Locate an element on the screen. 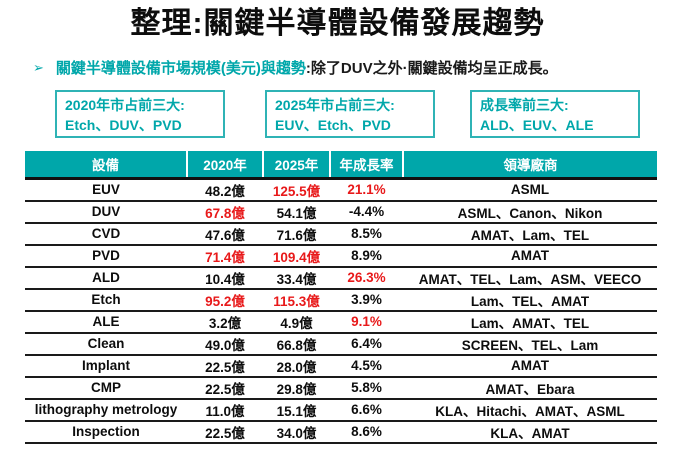 Image resolution: width=675 pixels, height=472 pixels. callout-growth-top3: 成長率前三大: ALD、EUV、ALE is located at coordinates (555, 114).